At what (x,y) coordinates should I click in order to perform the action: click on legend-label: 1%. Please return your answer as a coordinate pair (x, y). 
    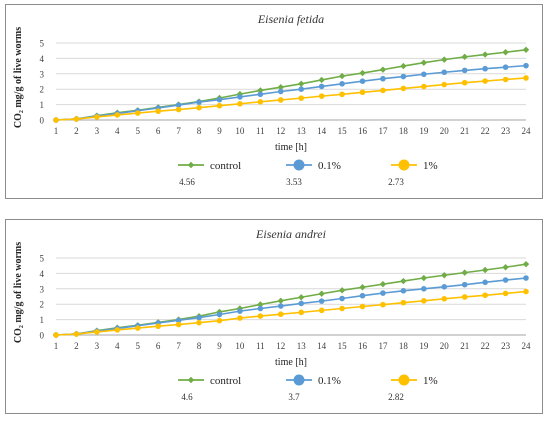
    Looking at the image, I should click on (430, 381).